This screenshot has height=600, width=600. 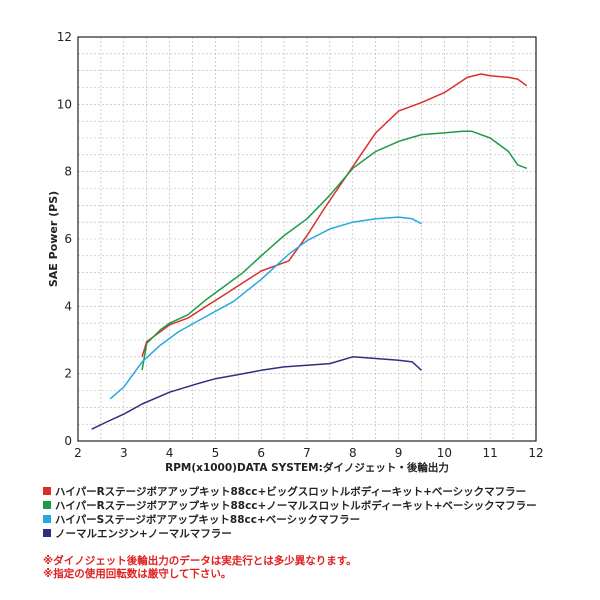 What do you see at coordinates (208, 519) in the screenshot?
I see `legend-label: ハイパーSステージボアアップキット88cc+ベーシックマフラー` at bounding box center [208, 519].